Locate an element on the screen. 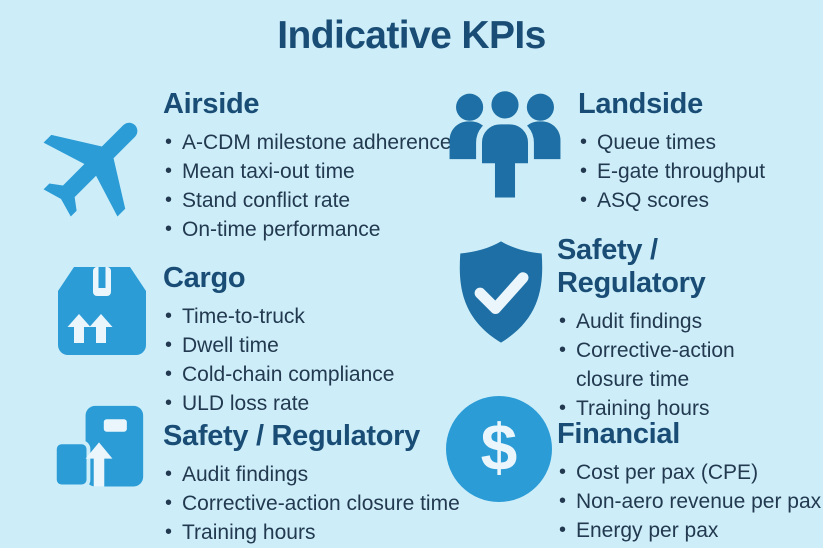 The width and height of the screenshot is (823, 548). kpi-item: Mean taxi-out time is located at coordinates (313, 171).